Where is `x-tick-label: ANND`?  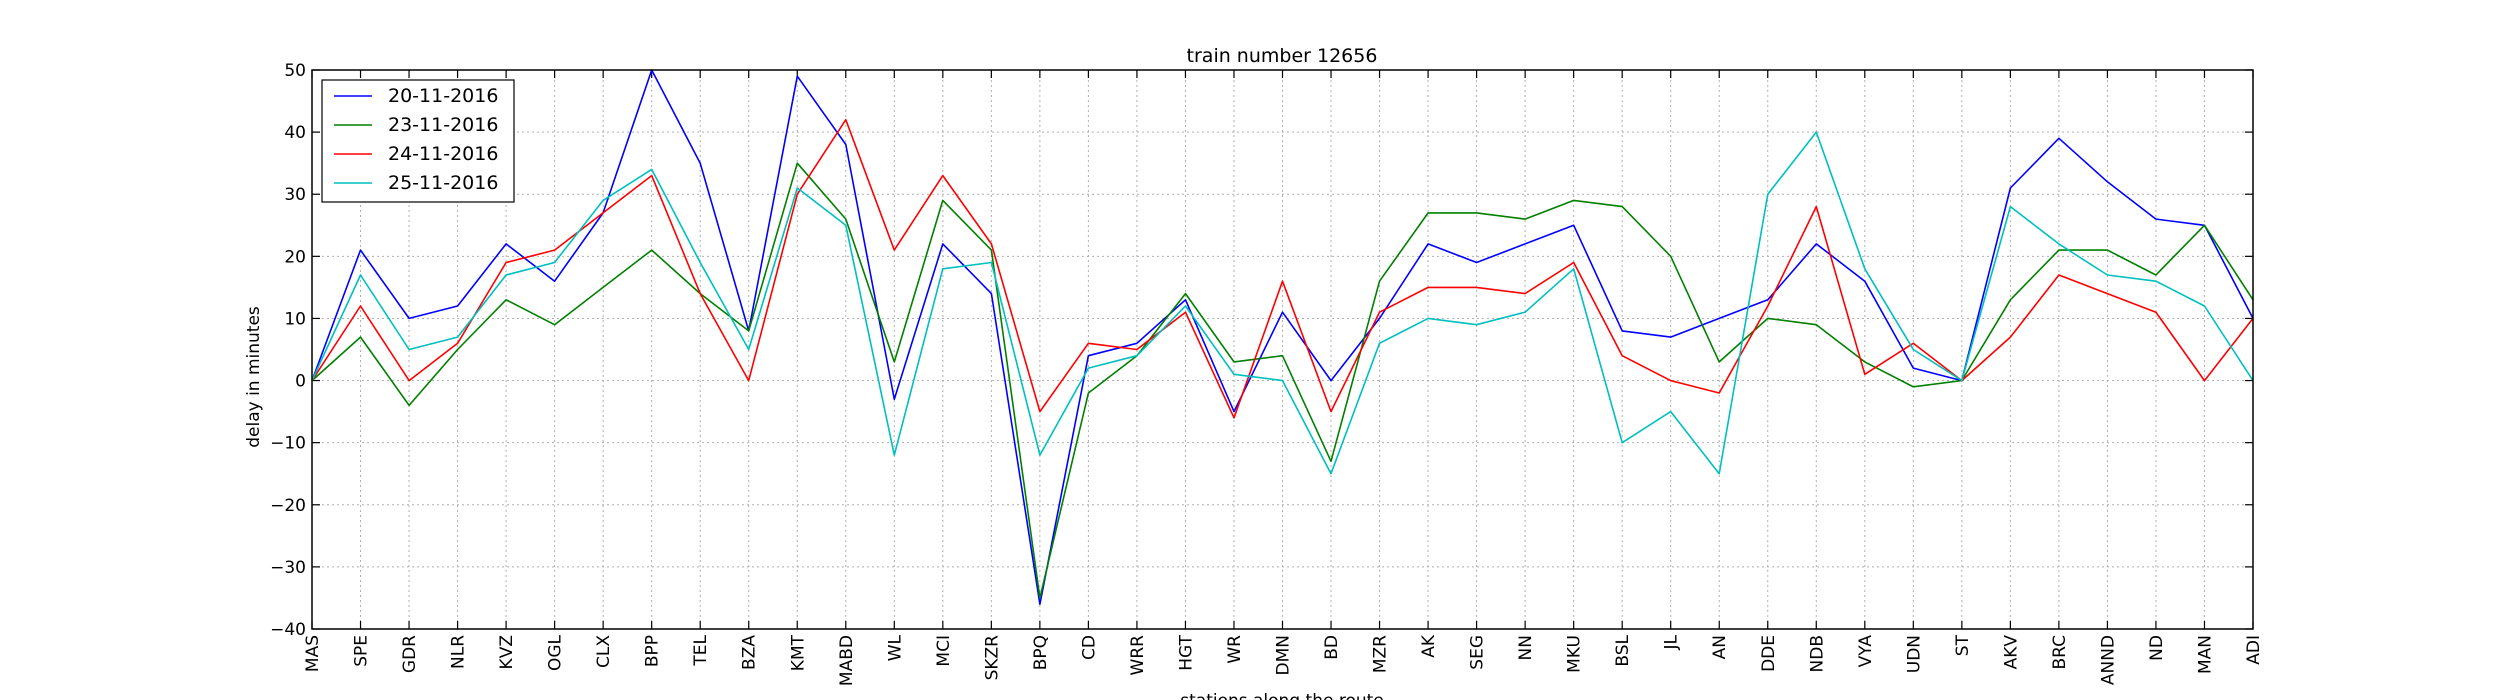
x-tick-label: ANND is located at coordinates (2108, 660).